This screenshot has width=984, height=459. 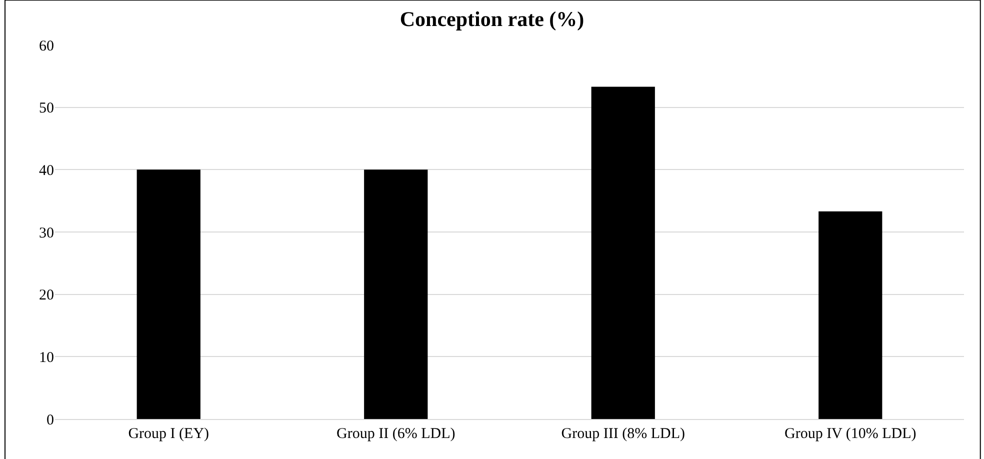 I want to click on x-tick-label: Group I (EY), so click(x=169, y=434).